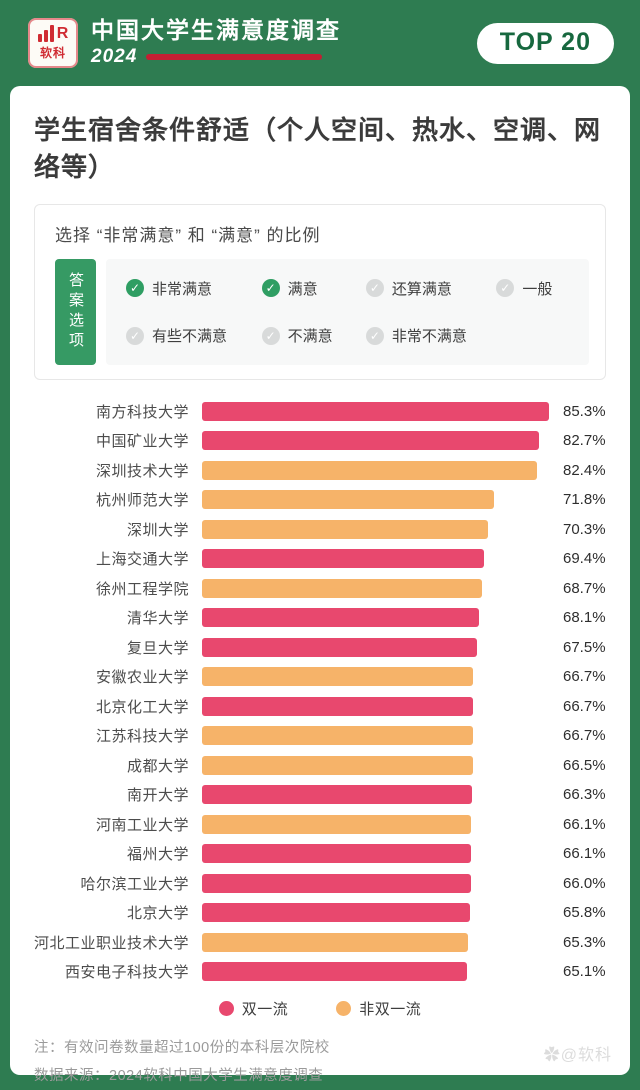 The width and height of the screenshot is (640, 1090). I want to click on university-label: 上海交通大学, so click(142, 560).